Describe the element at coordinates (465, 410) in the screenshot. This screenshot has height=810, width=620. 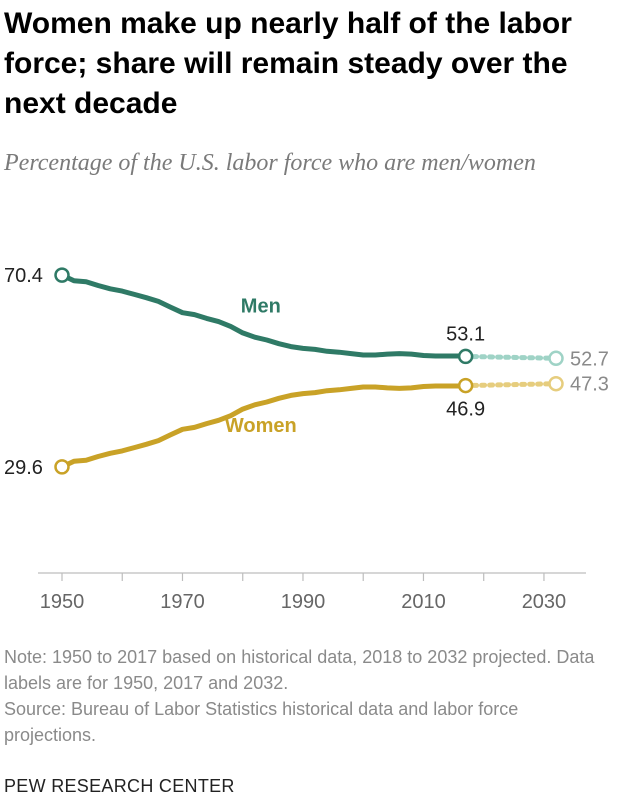
I see `women-end-historical-label: 46.9` at that location.